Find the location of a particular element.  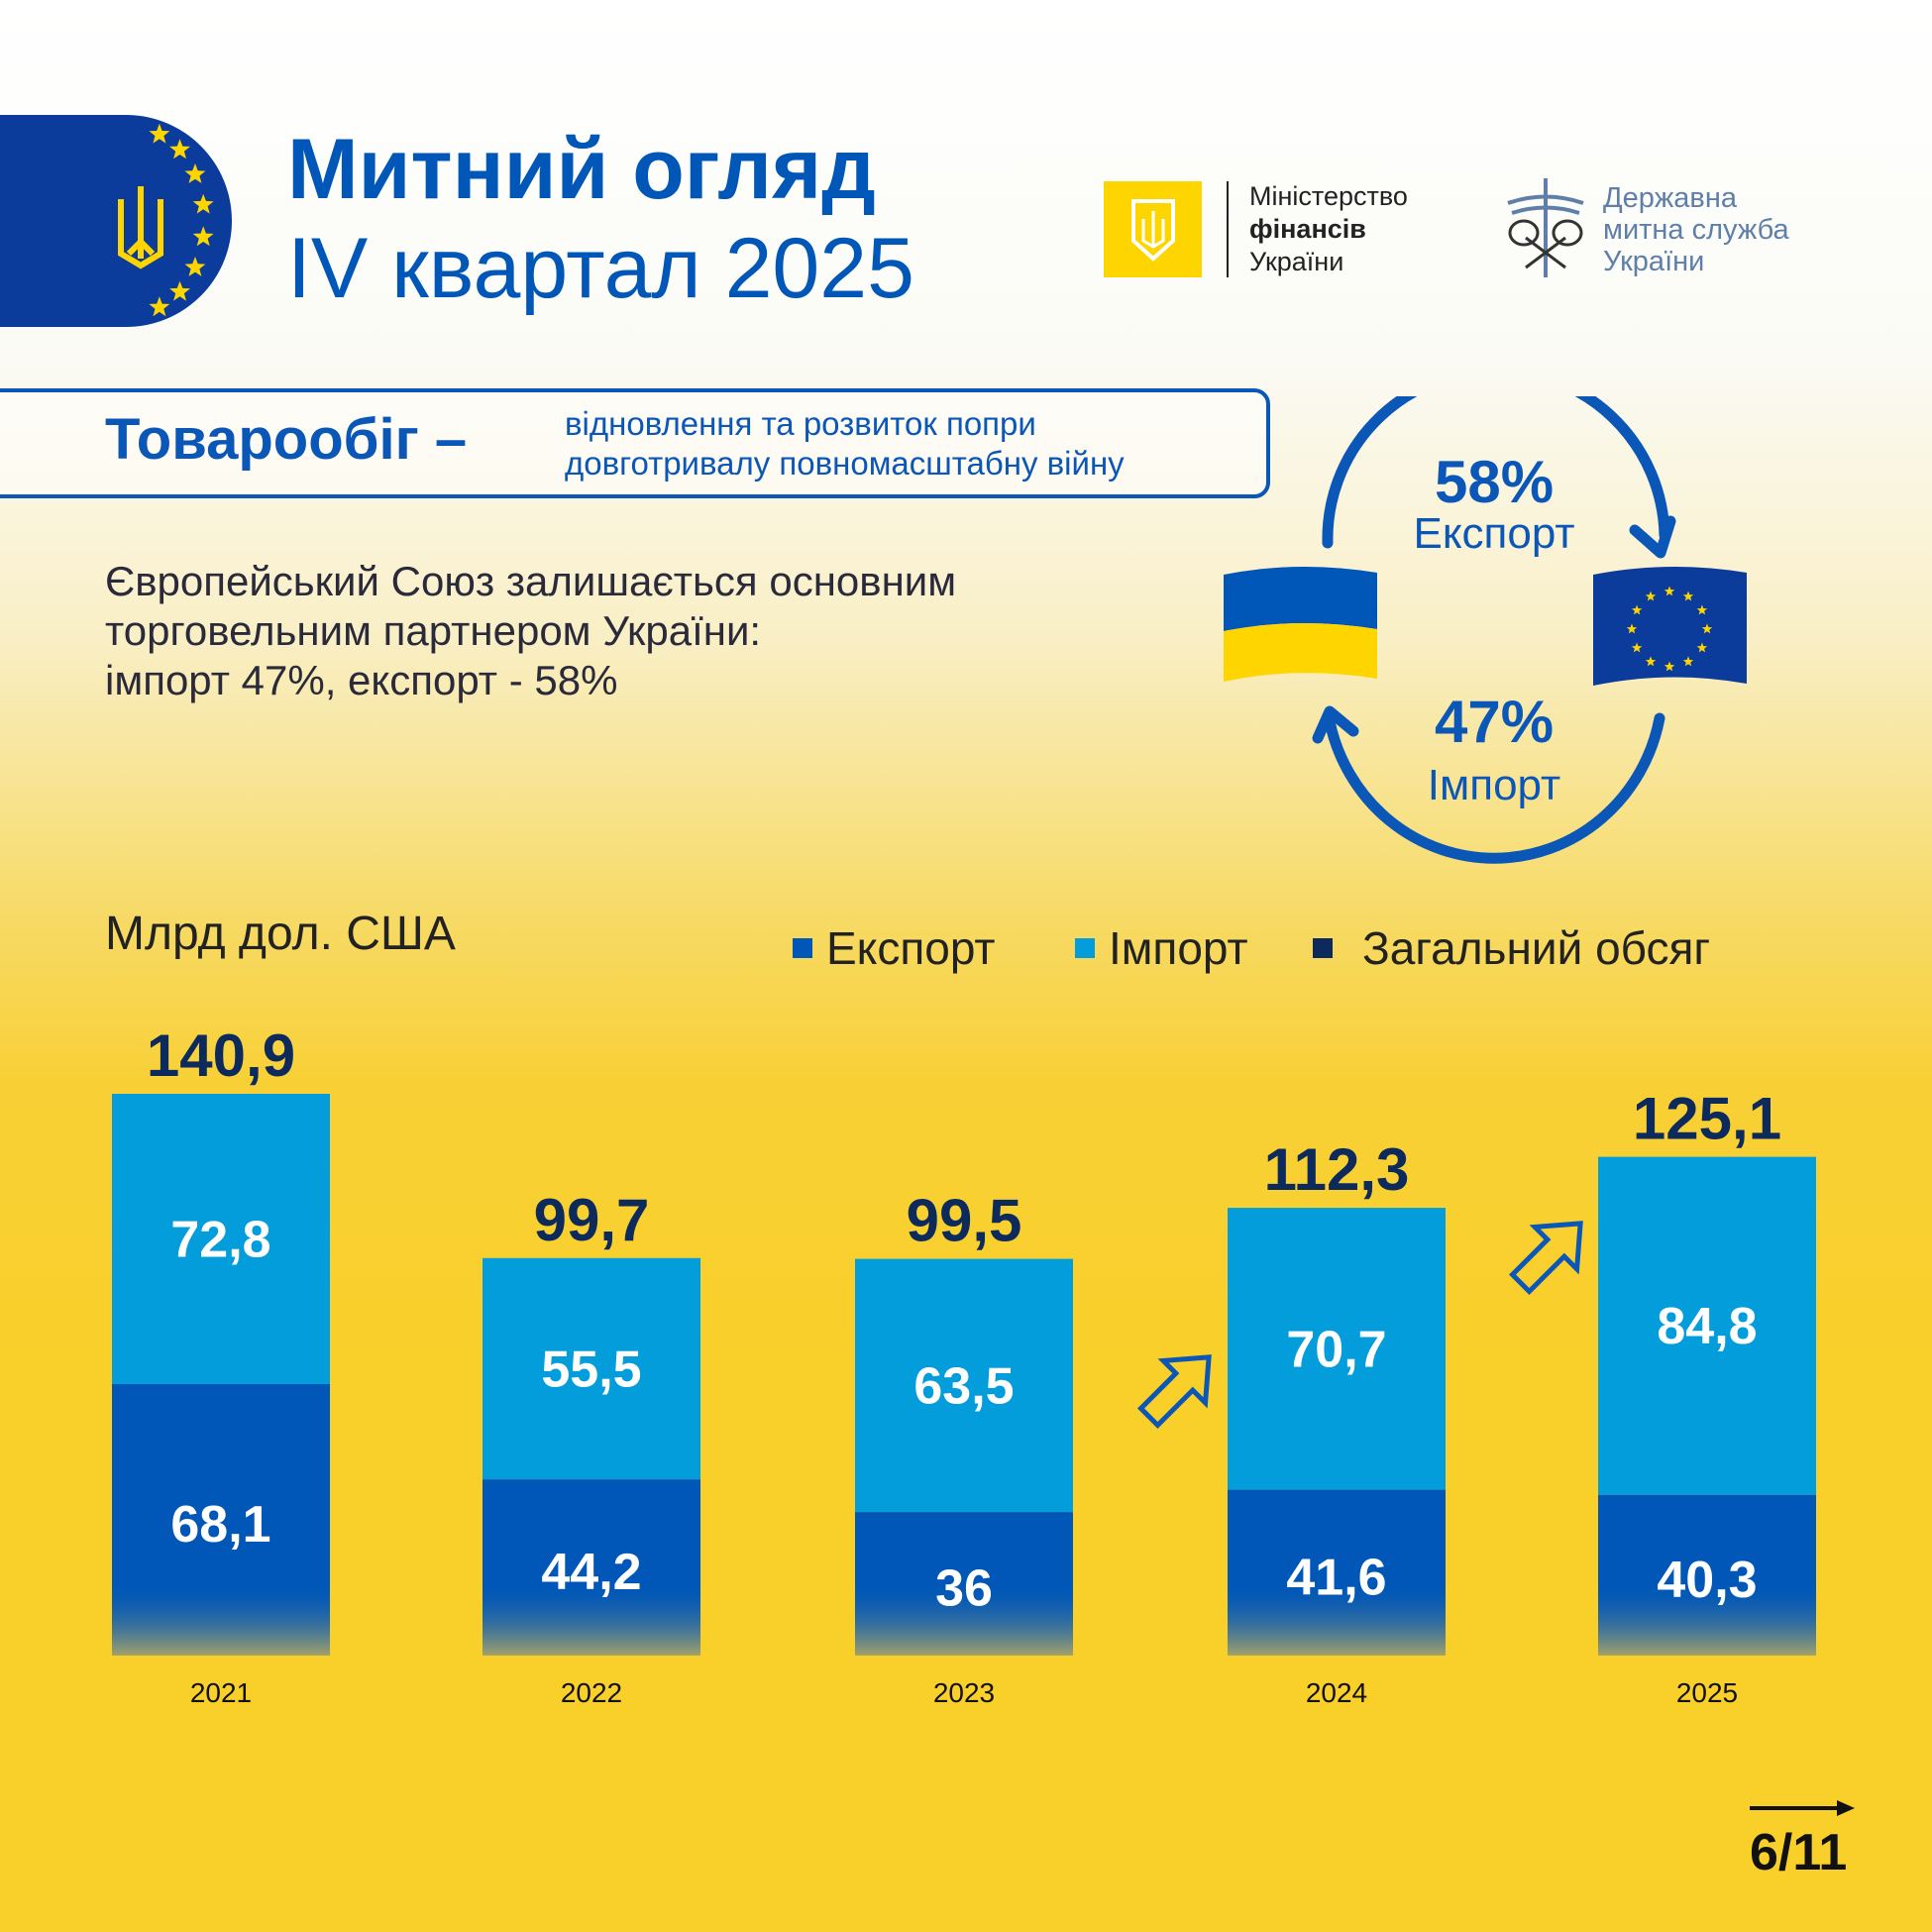

bar-group-2025: 84,8 40,3 125,1 2025 is located at coordinates (1707, 1397).